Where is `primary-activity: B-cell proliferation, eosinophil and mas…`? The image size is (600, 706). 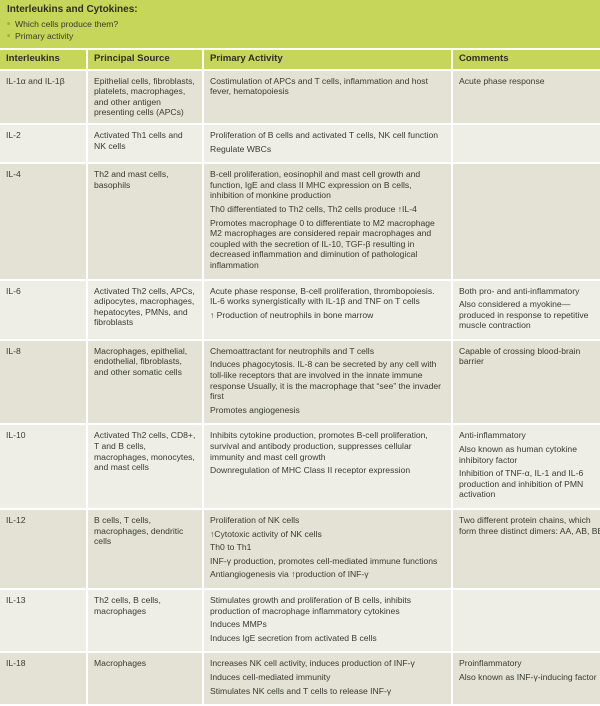 primary-activity: B-cell proliferation, eosinophil and mas… is located at coordinates (327, 222).